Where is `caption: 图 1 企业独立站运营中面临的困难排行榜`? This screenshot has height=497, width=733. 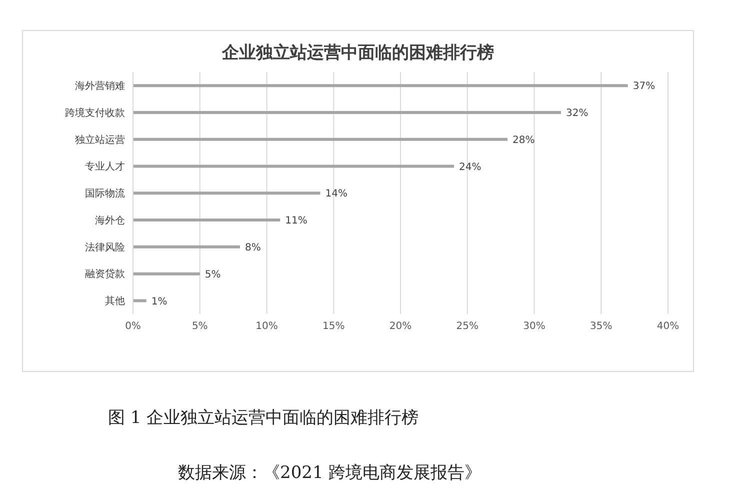
caption: 图 1 企业独立站运营中面临的困难排行榜 is located at coordinates (263, 418).